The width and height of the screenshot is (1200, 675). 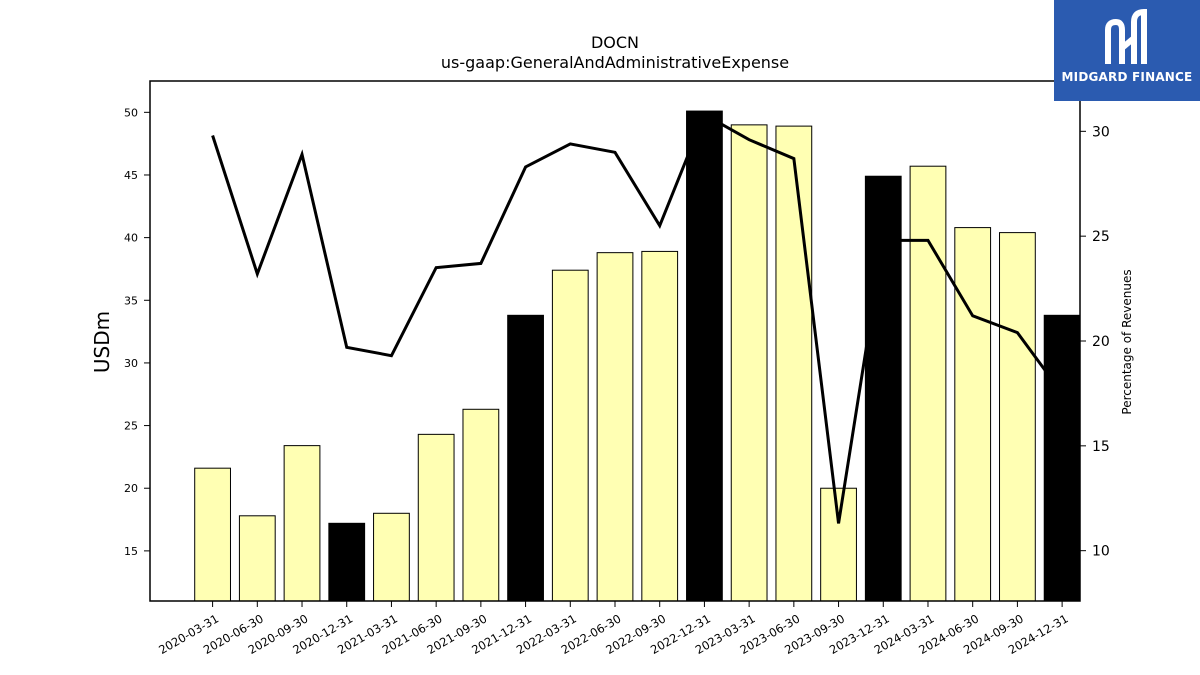 What do you see at coordinates (615, 62) in the screenshot?
I see `chart-subtitle: us-gaap:GeneralAndAdministrativeExpense` at bounding box center [615, 62].